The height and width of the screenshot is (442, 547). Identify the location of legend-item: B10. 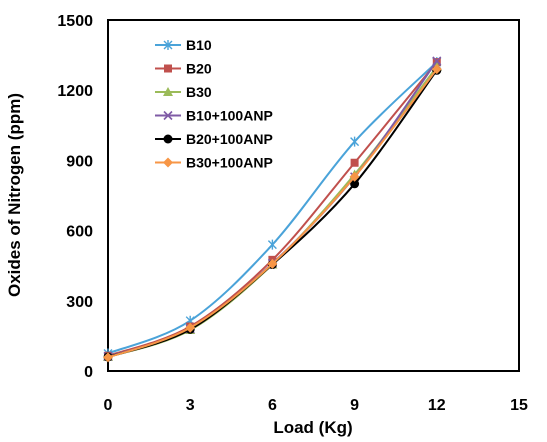
(183, 45).